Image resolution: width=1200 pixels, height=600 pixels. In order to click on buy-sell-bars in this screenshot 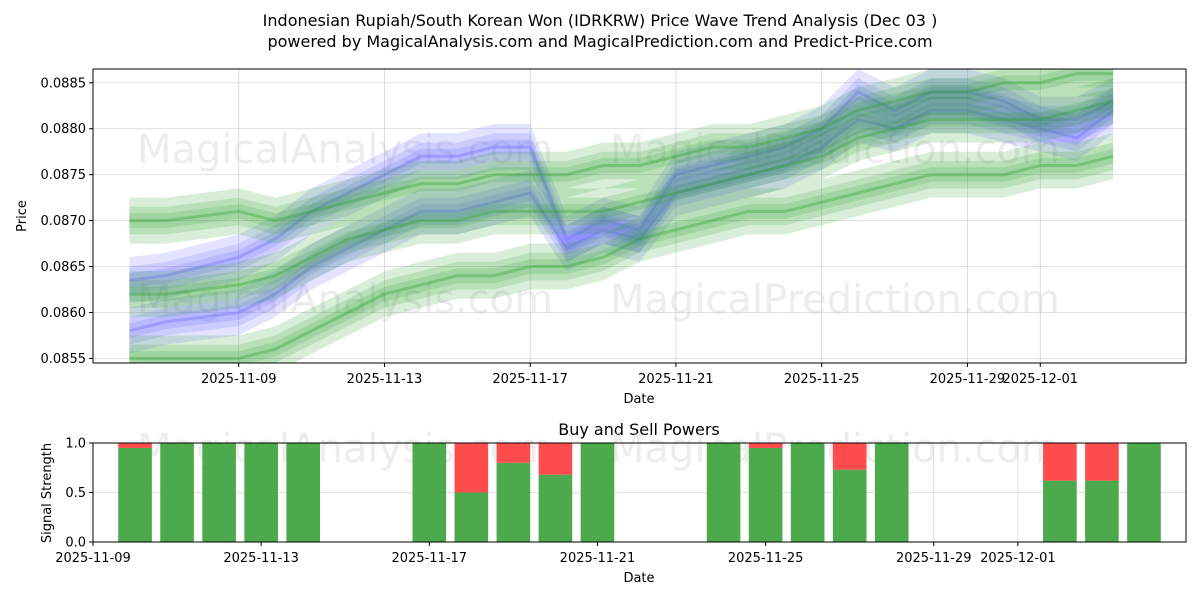, I will do `click(639, 492)`.